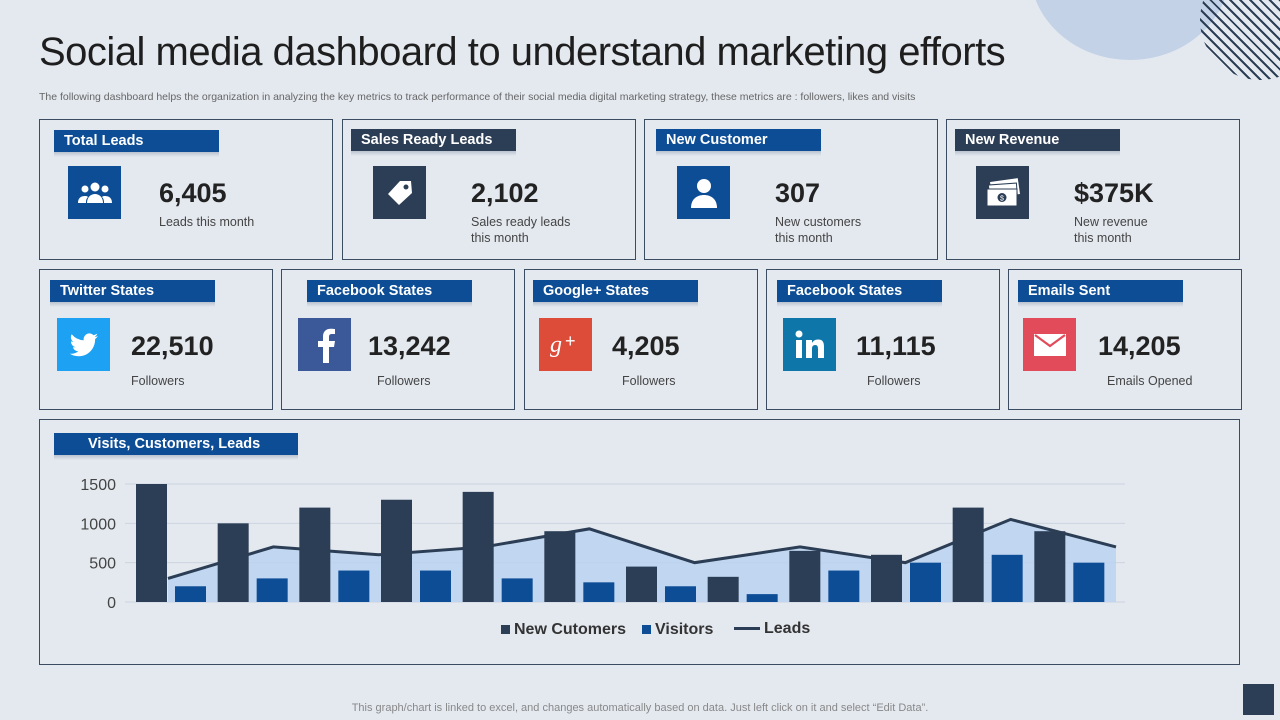 The height and width of the screenshot is (720, 1280). Describe the element at coordinates (818, 222) in the screenshot. I see `metric-caption: New customers` at that location.